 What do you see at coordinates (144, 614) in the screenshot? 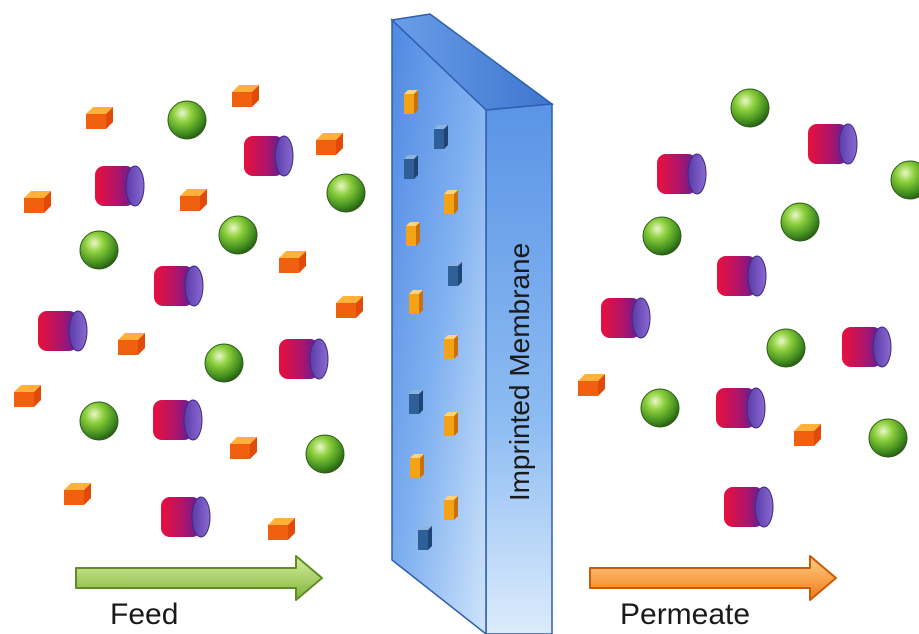
I see `feed-label: Feed` at bounding box center [144, 614].